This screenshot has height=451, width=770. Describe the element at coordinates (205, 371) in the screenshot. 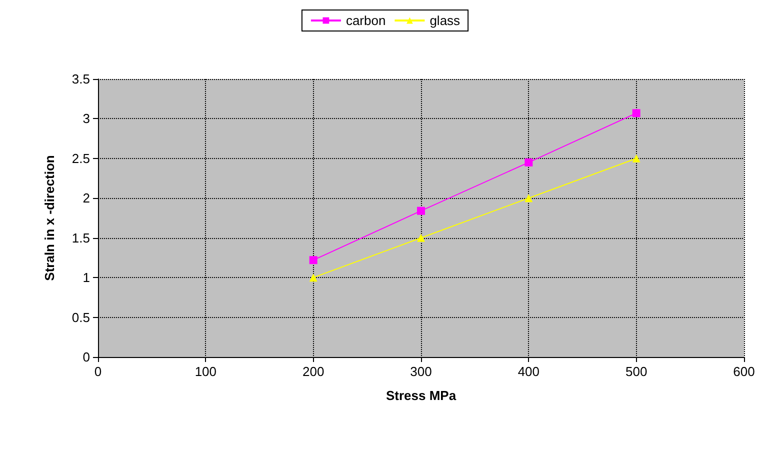

I see `x-tick-label: 100` at that location.